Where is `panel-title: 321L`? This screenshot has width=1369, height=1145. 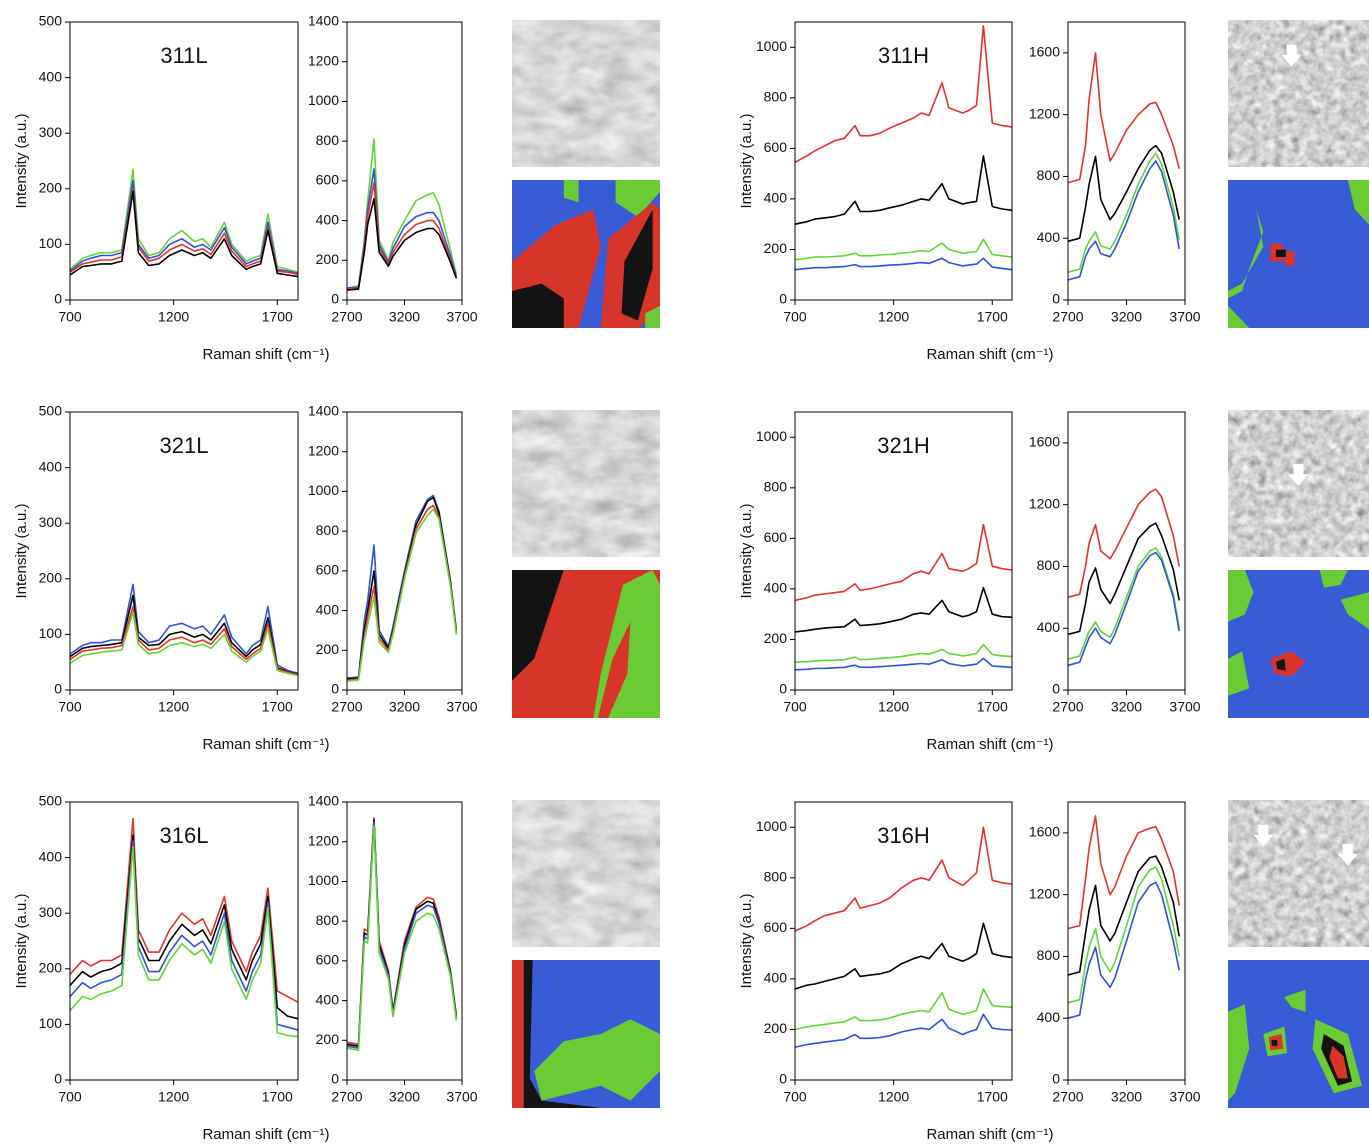
panel-title: 321L is located at coordinates (184, 445).